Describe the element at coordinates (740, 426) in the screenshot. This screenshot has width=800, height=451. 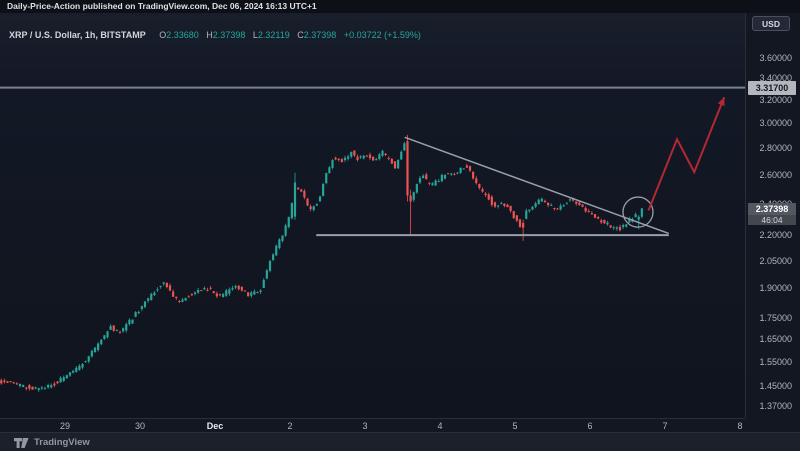
I see `time-tick: 8` at that location.